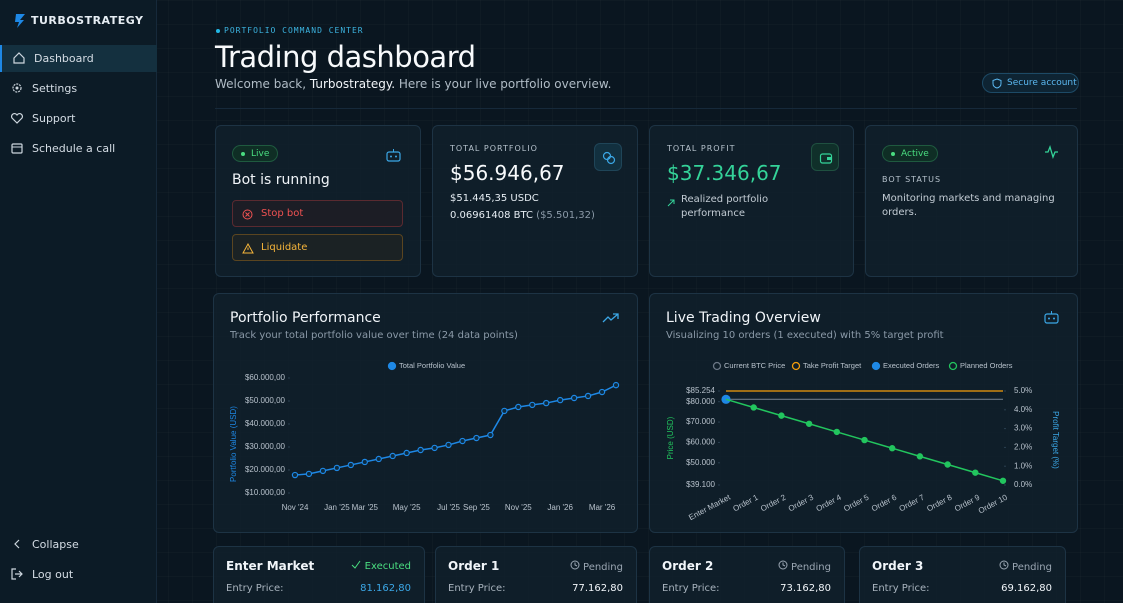  I want to click on x-tick-label: Nov '24, so click(295, 507).